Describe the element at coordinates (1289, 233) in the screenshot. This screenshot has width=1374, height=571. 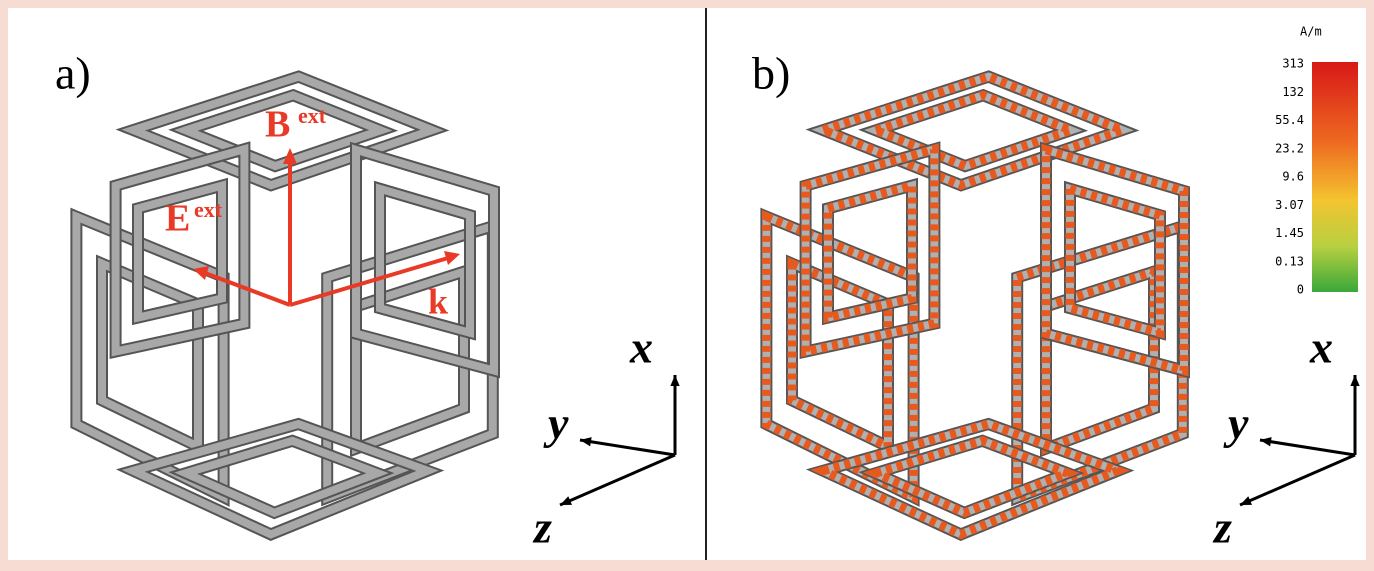
I see `colorbar-label: 1.45` at that location.